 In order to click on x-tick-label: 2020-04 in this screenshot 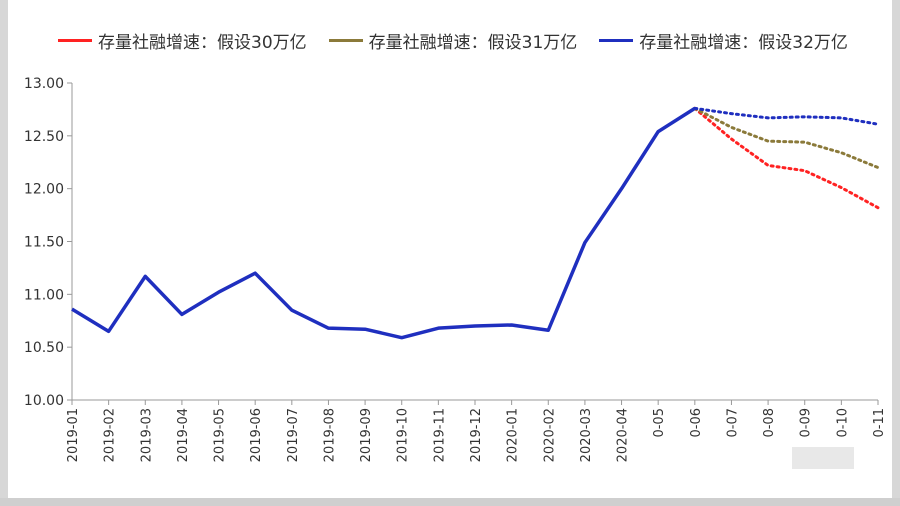, I will do `click(623, 435)`.